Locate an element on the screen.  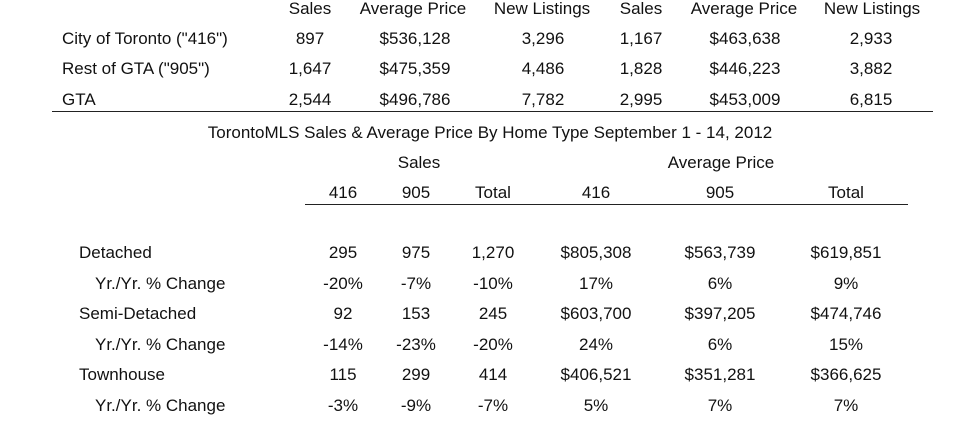
table-cell: 975 is located at coordinates (416, 252).